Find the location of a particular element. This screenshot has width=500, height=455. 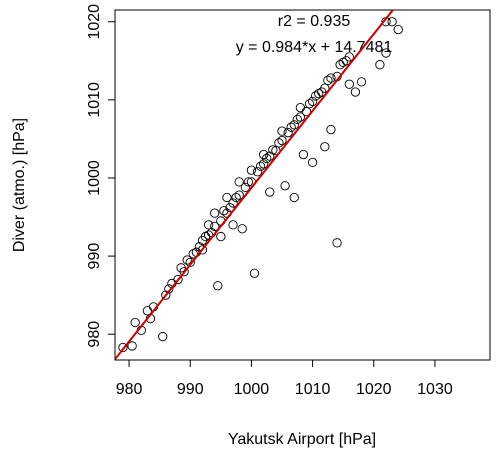

x-tick-label: 1030 is located at coordinates (435, 389).